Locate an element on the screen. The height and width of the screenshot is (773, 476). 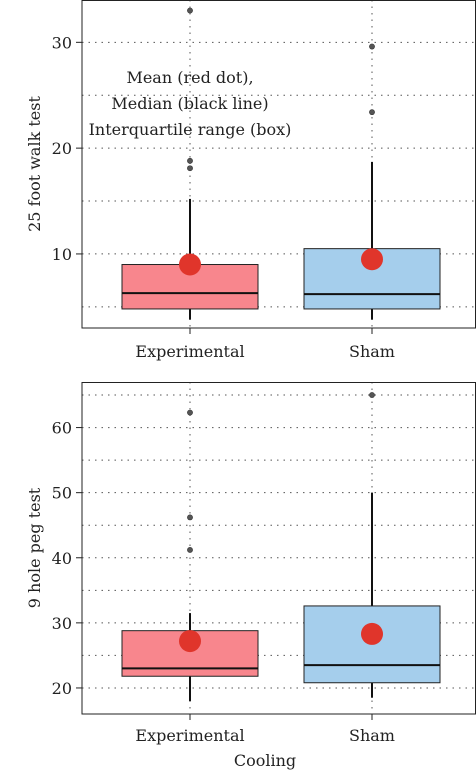
annotation-line: Mean (red dot), is located at coordinates (189, 77).